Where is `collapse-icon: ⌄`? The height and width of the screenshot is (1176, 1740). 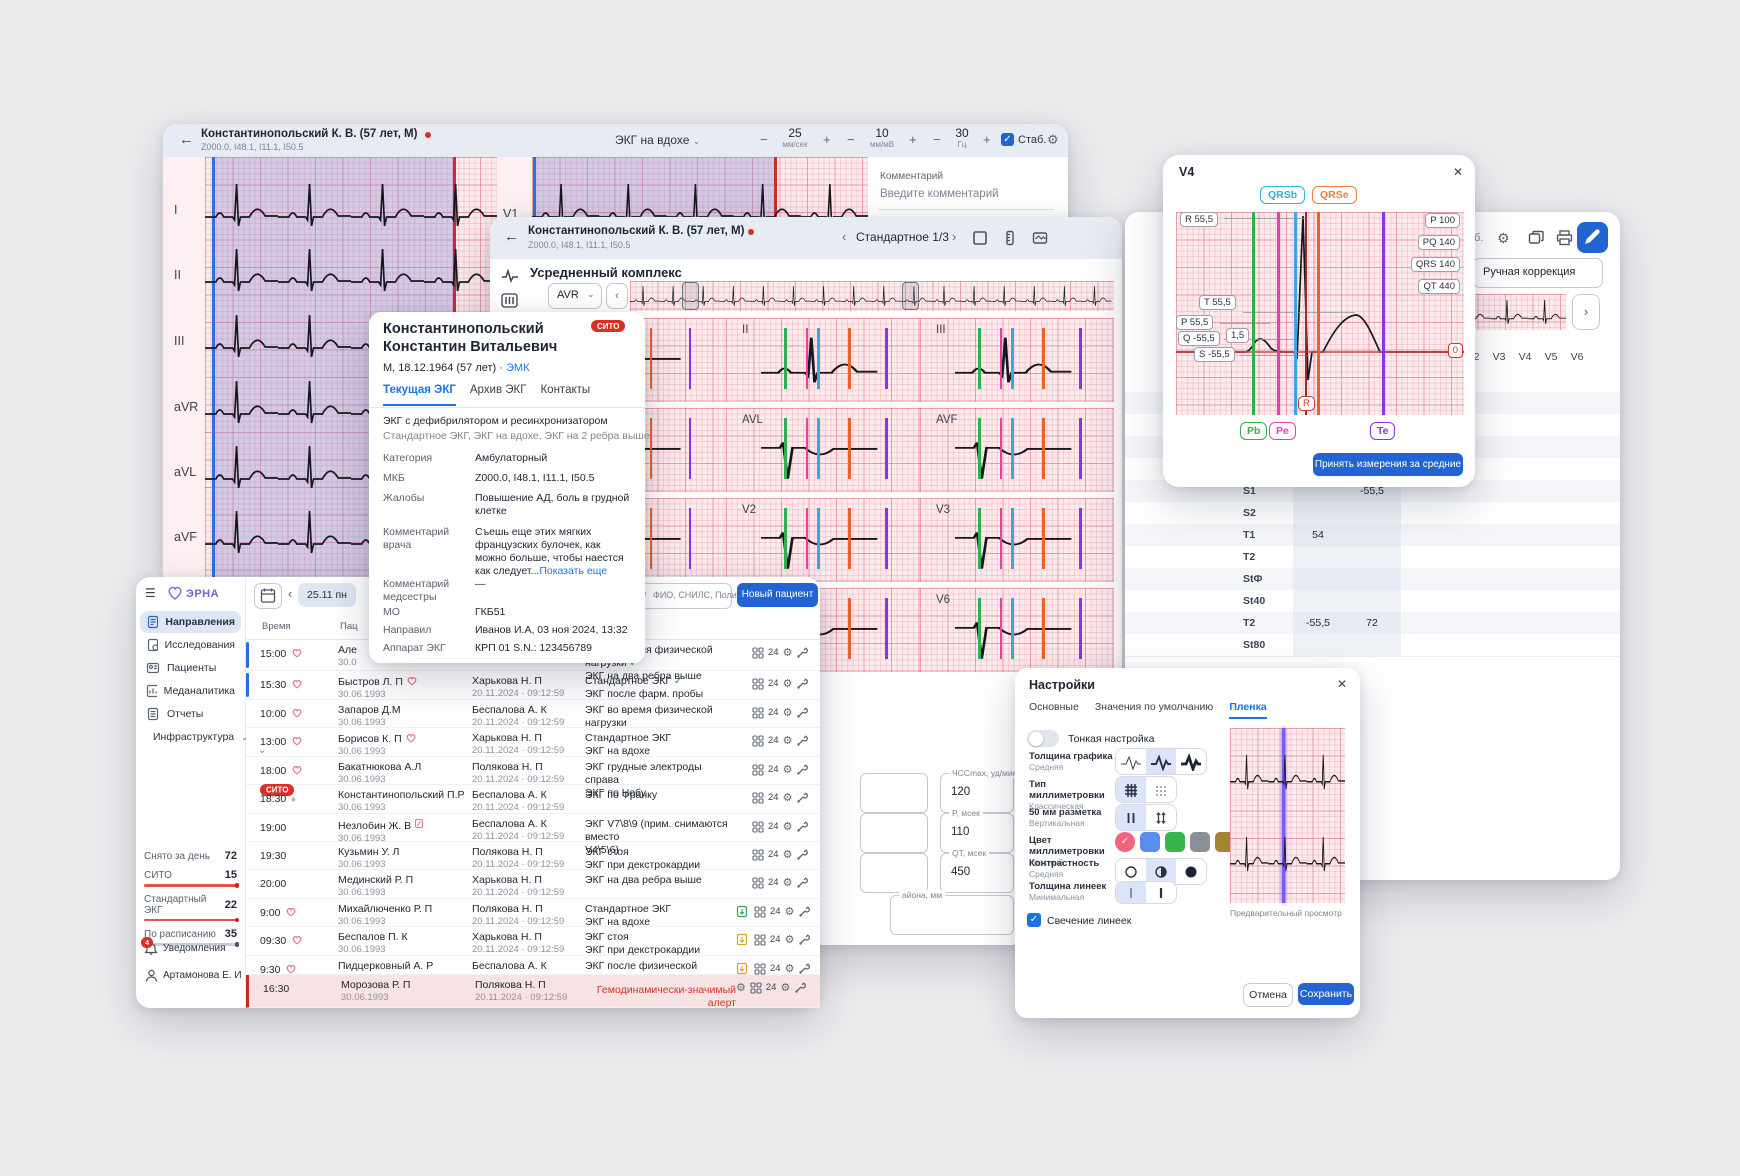 collapse-icon: ⌄ is located at coordinates (262, 750).